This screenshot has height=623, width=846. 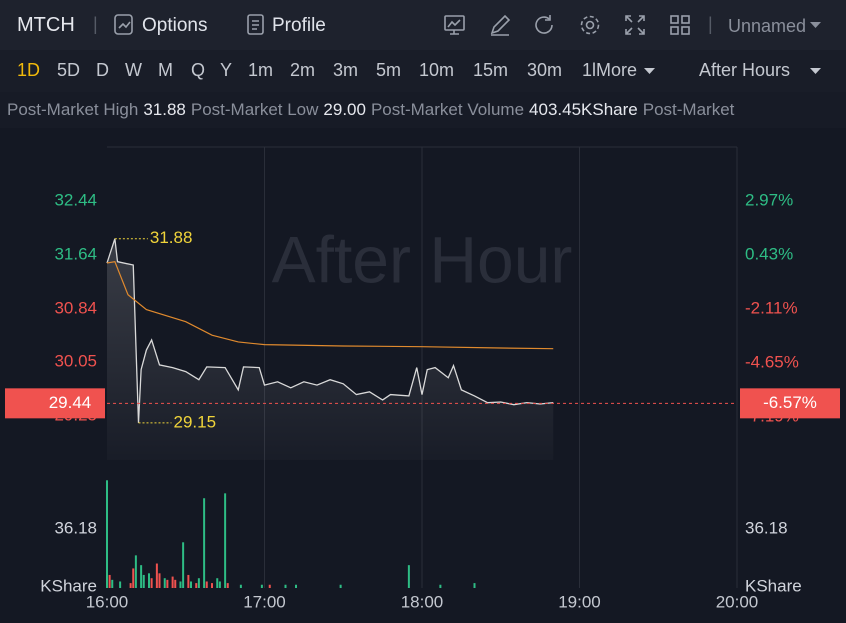 What do you see at coordinates (264, 601) in the screenshot?
I see `x-tick-label: 17:00` at bounding box center [264, 601].